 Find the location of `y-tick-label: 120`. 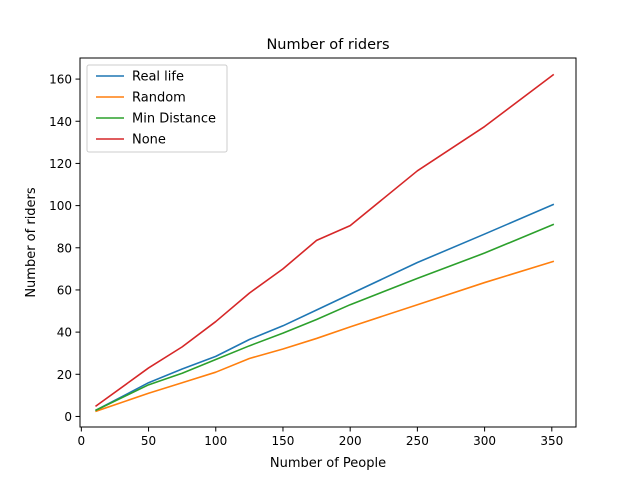

y-tick-label: 120 is located at coordinates (60, 164).